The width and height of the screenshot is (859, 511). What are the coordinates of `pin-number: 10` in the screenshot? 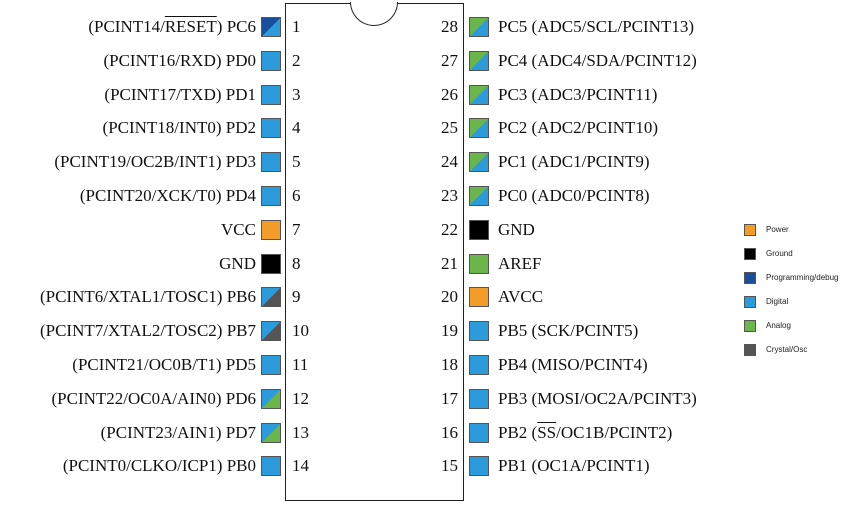 It's located at (300, 331).